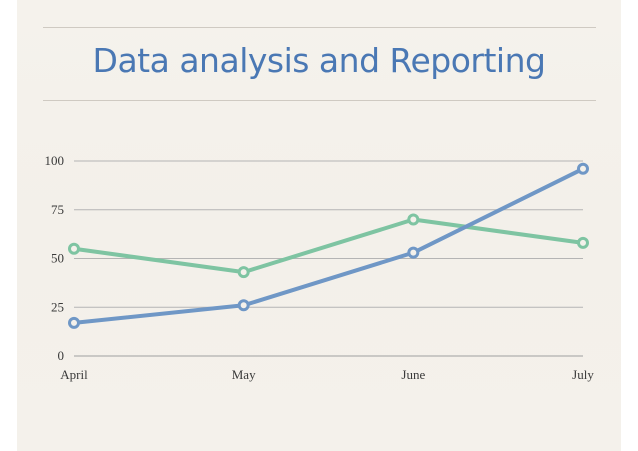  What do you see at coordinates (57, 209) in the screenshot?
I see `y-tick-label: 75` at bounding box center [57, 209].